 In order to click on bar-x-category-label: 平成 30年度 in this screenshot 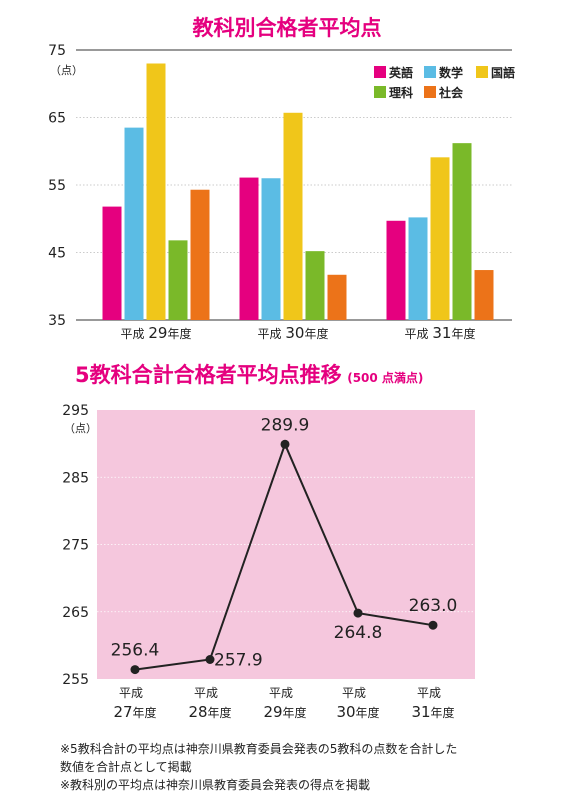, I will do `click(293, 333)`.